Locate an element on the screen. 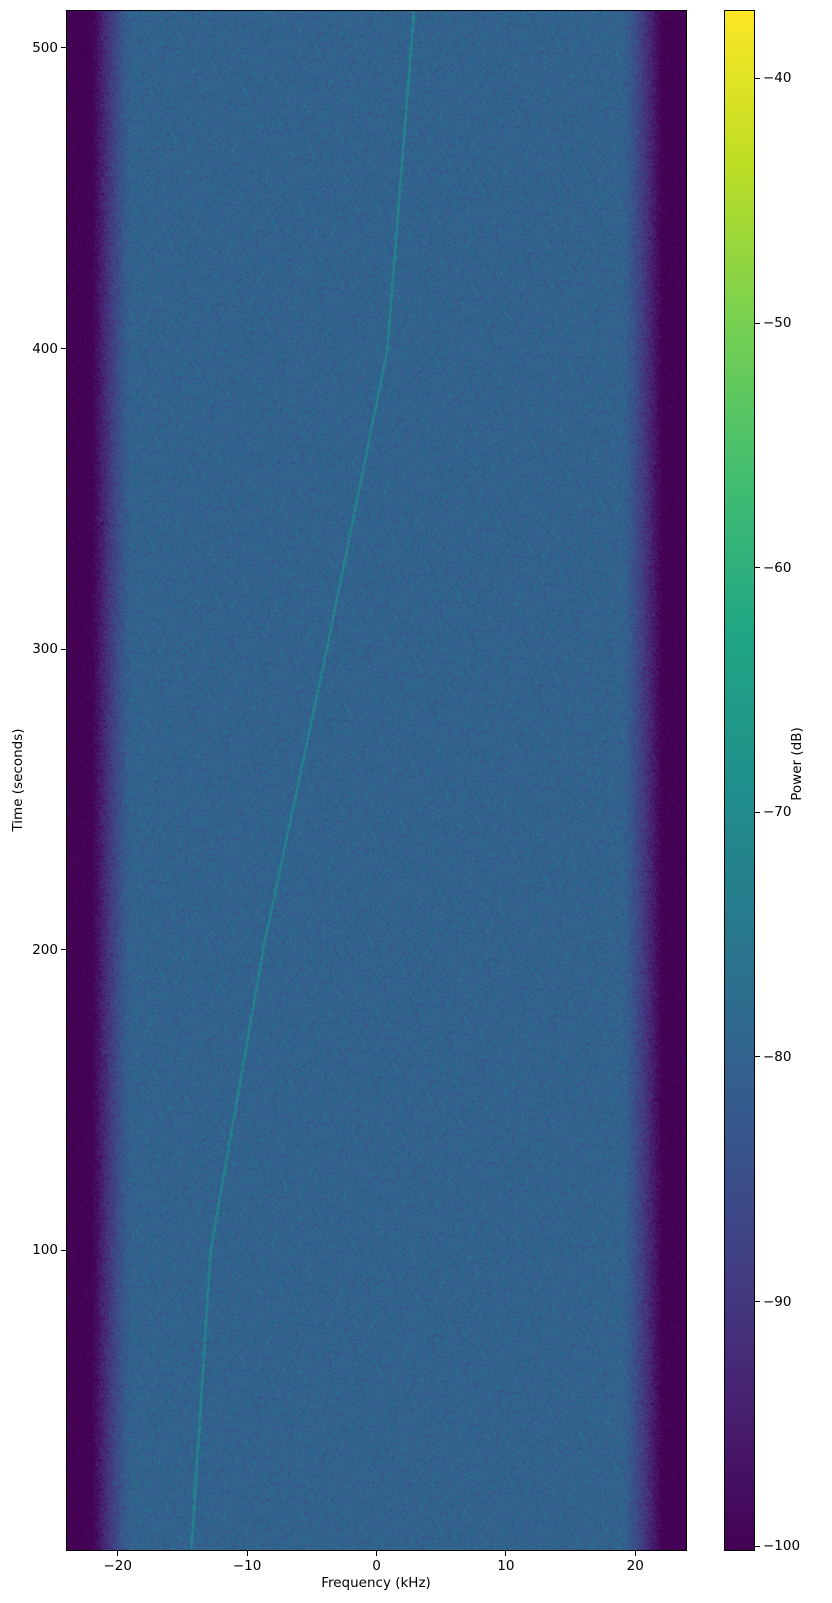 The height and width of the screenshot is (1603, 832). x-tick-label: 10 is located at coordinates (506, 1566).